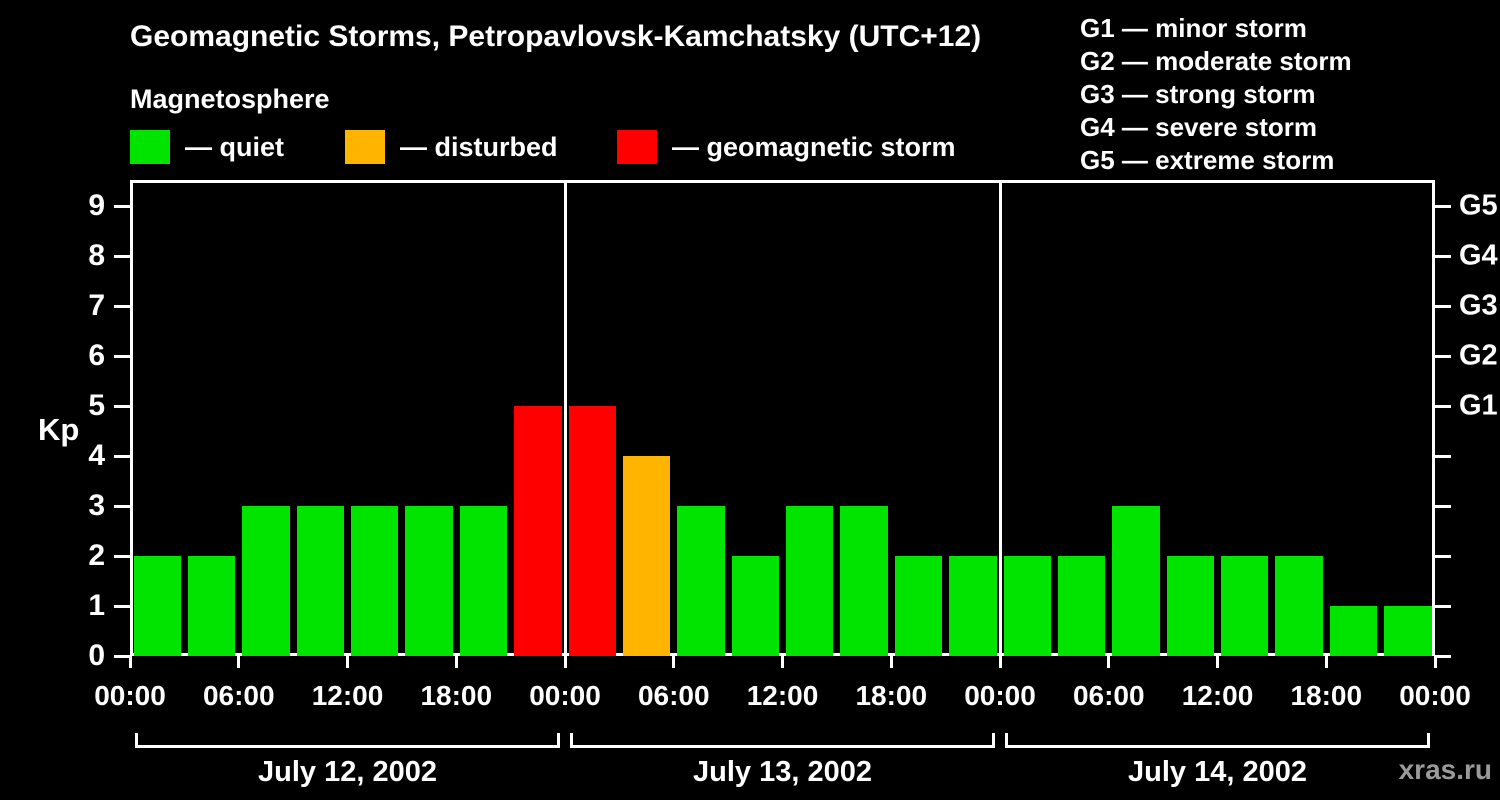  What do you see at coordinates (96, 405) in the screenshot?
I see `y-tick-label: 5` at bounding box center [96, 405].